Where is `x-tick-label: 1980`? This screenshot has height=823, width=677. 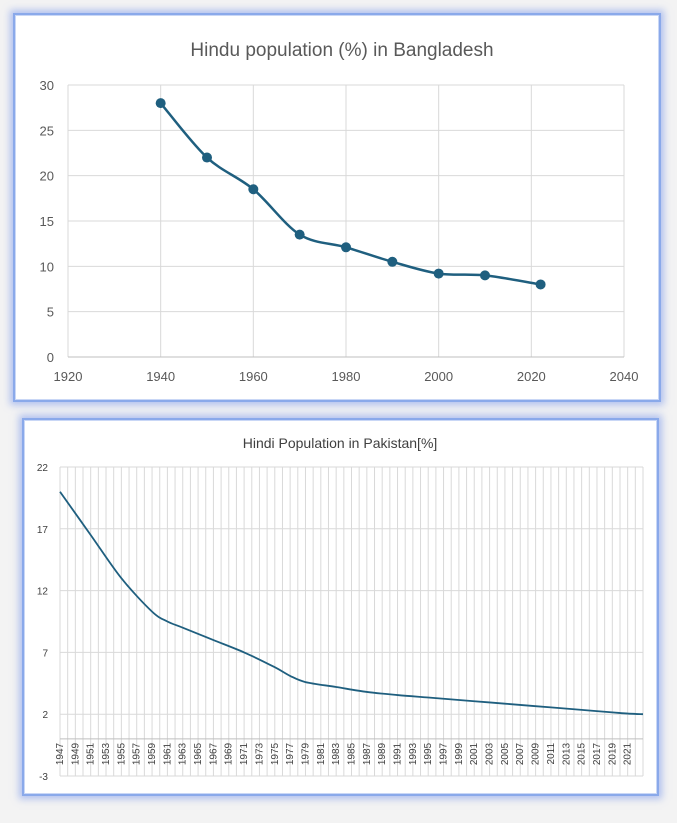
x-tick-label: 1980 is located at coordinates (346, 376).